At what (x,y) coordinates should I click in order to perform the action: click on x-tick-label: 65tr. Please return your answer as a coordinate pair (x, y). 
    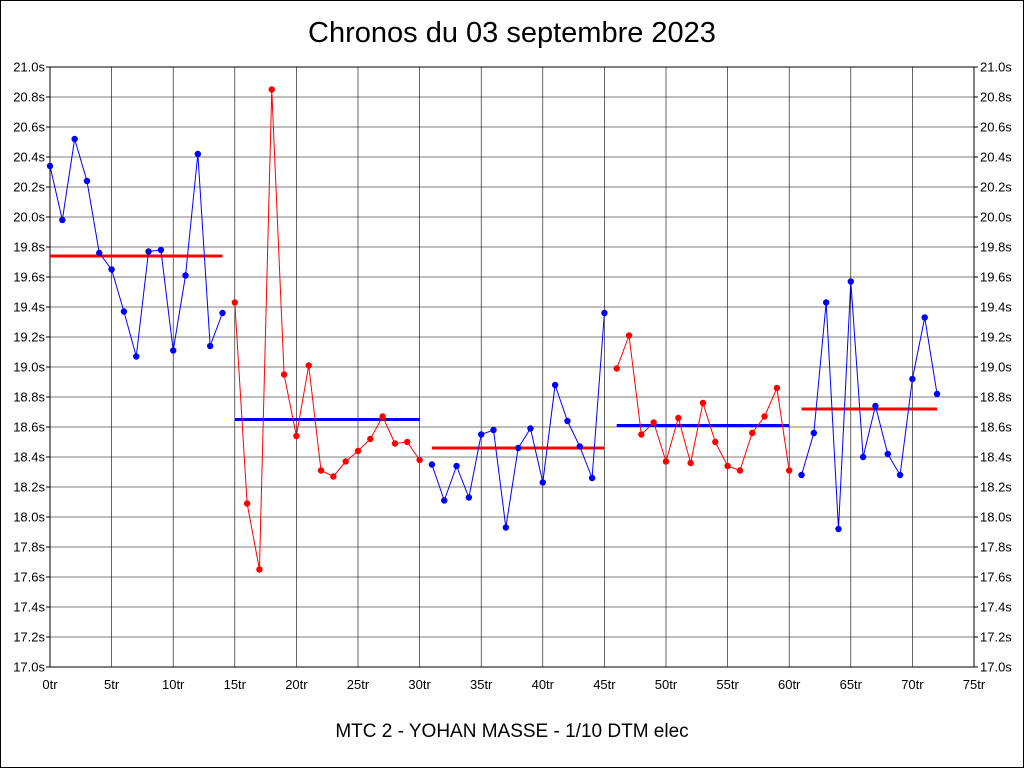
    Looking at the image, I should click on (851, 684).